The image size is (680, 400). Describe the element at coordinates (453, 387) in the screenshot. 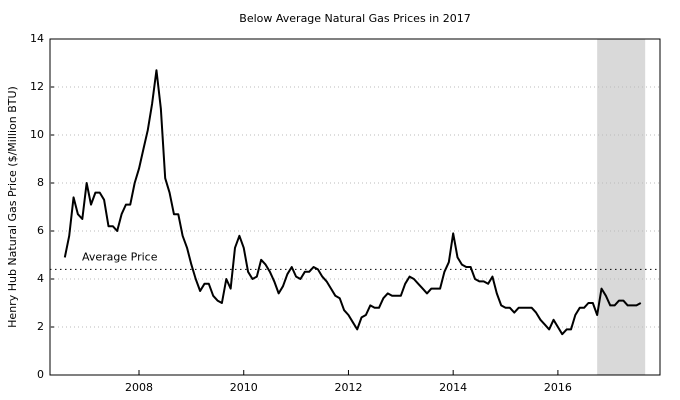

I see `x-tick-label: 2014` at that location.